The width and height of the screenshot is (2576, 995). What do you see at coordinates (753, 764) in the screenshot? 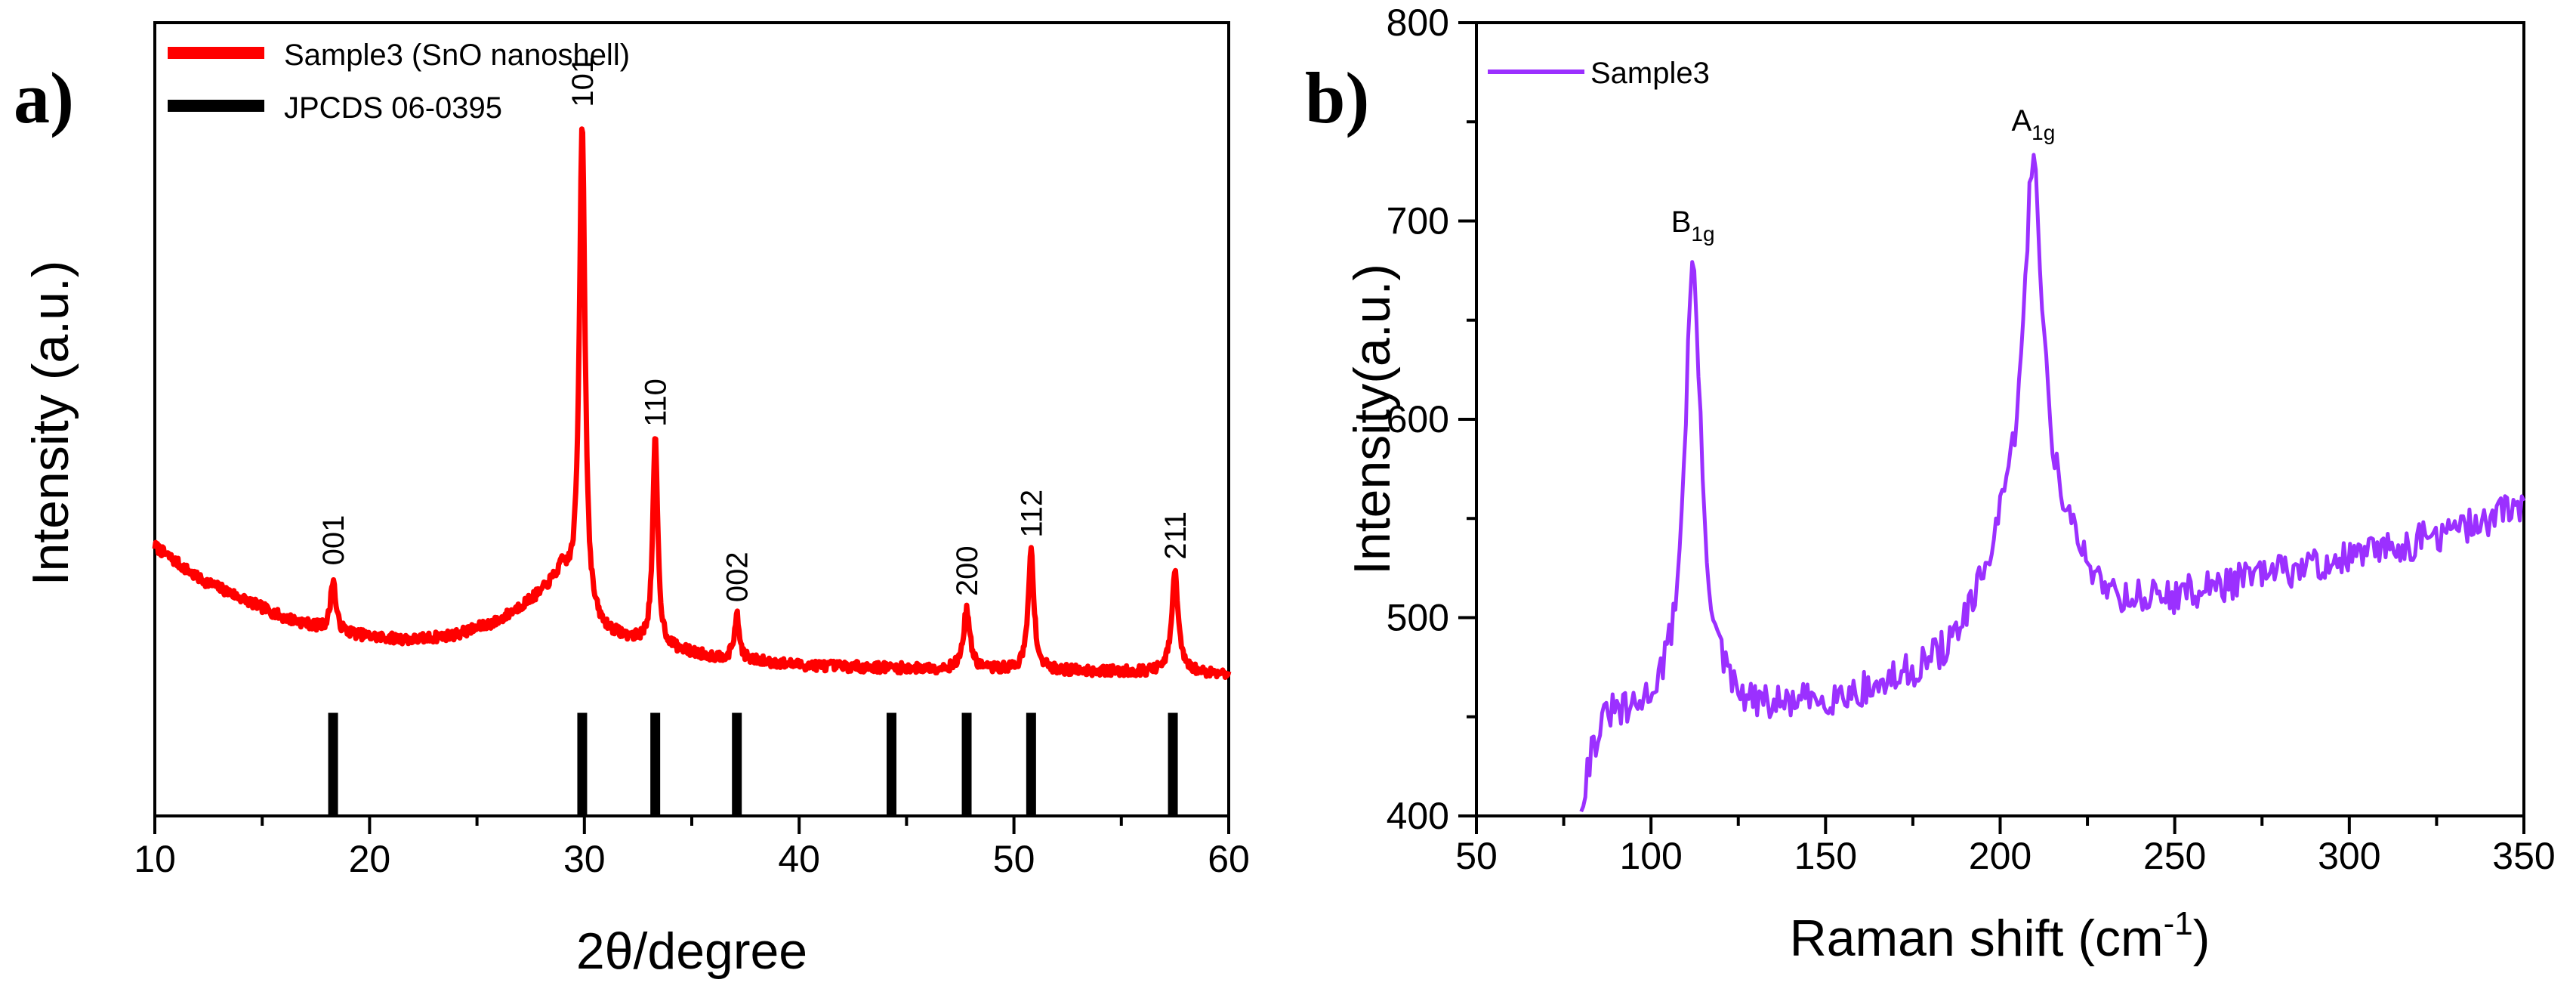
I see `reference-sticks` at bounding box center [753, 764].